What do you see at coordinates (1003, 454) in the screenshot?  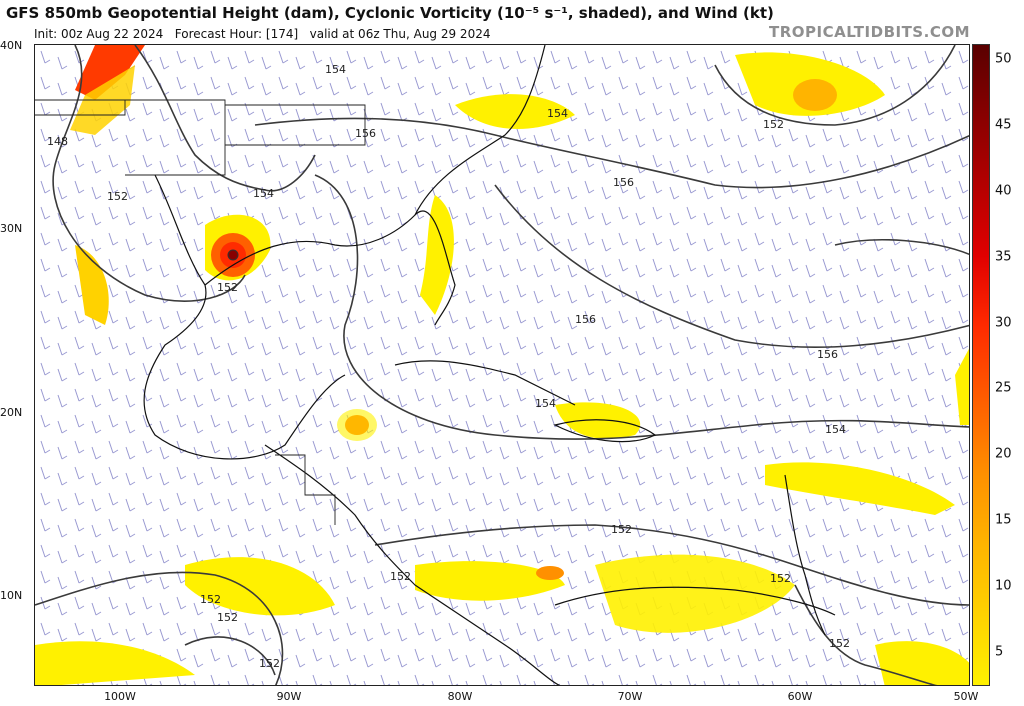 I see `colorbar-tick-label: 20` at bounding box center [1003, 454].